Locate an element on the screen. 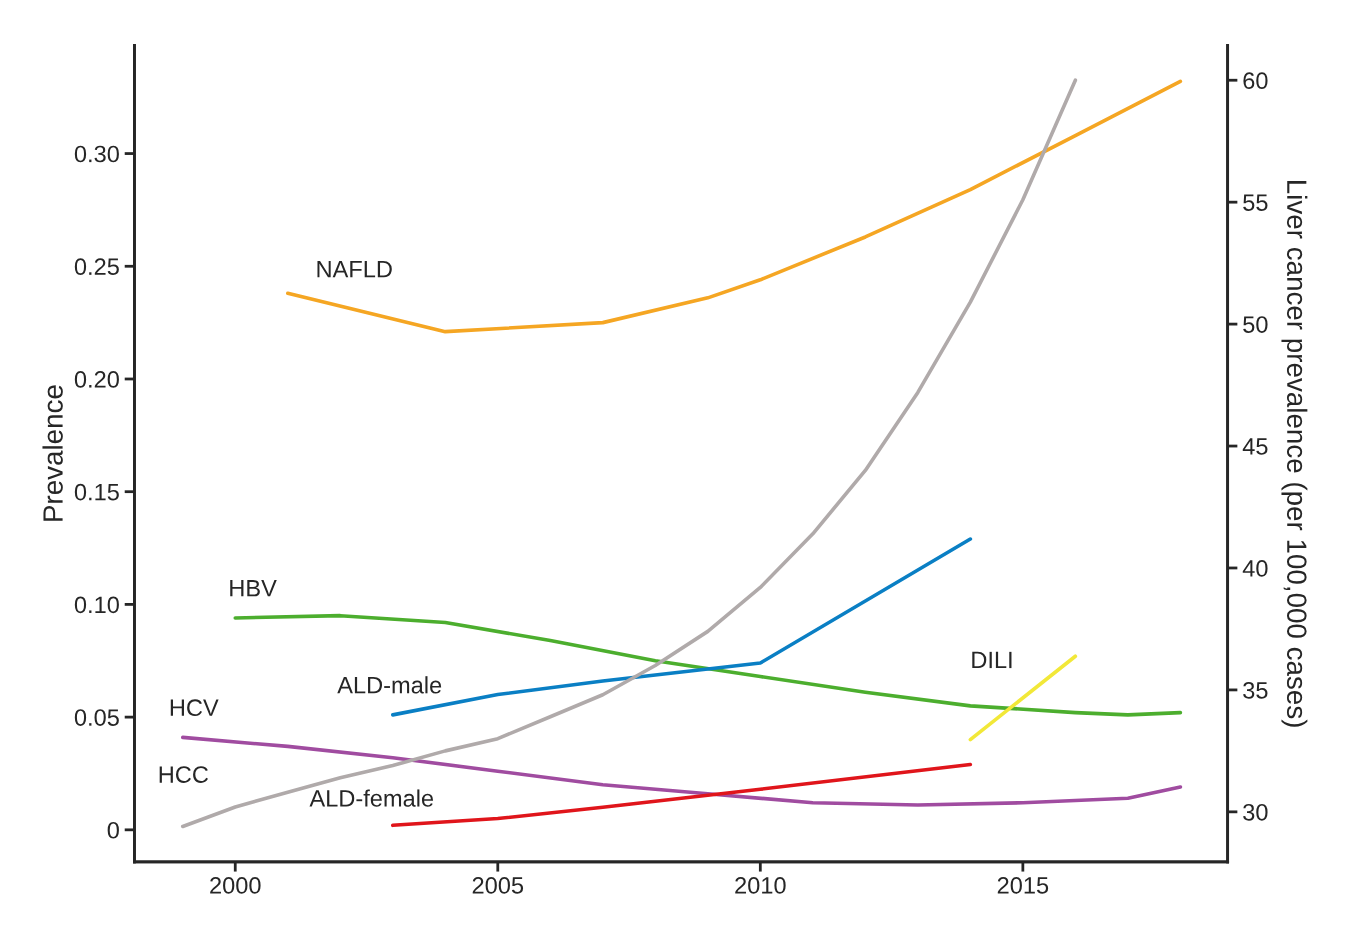 This screenshot has width=1358, height=945. y-tick-label: 0.30 is located at coordinates (96, 154).